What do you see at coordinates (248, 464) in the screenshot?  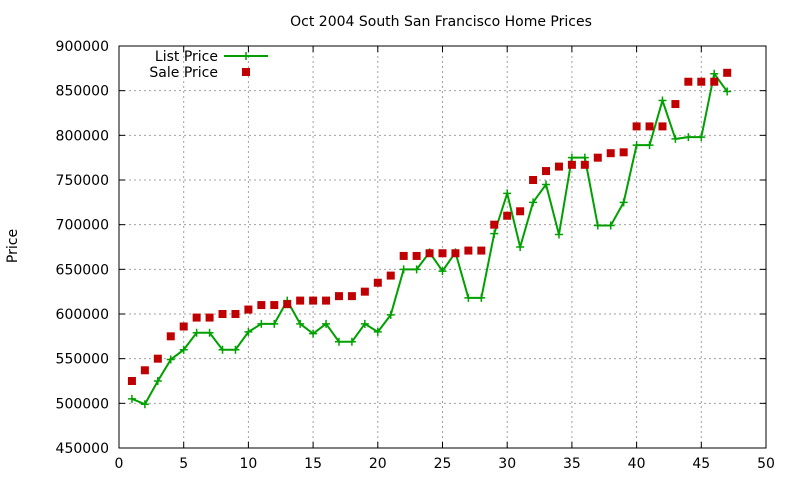 I see `x-tick-label: 10` at bounding box center [248, 464].